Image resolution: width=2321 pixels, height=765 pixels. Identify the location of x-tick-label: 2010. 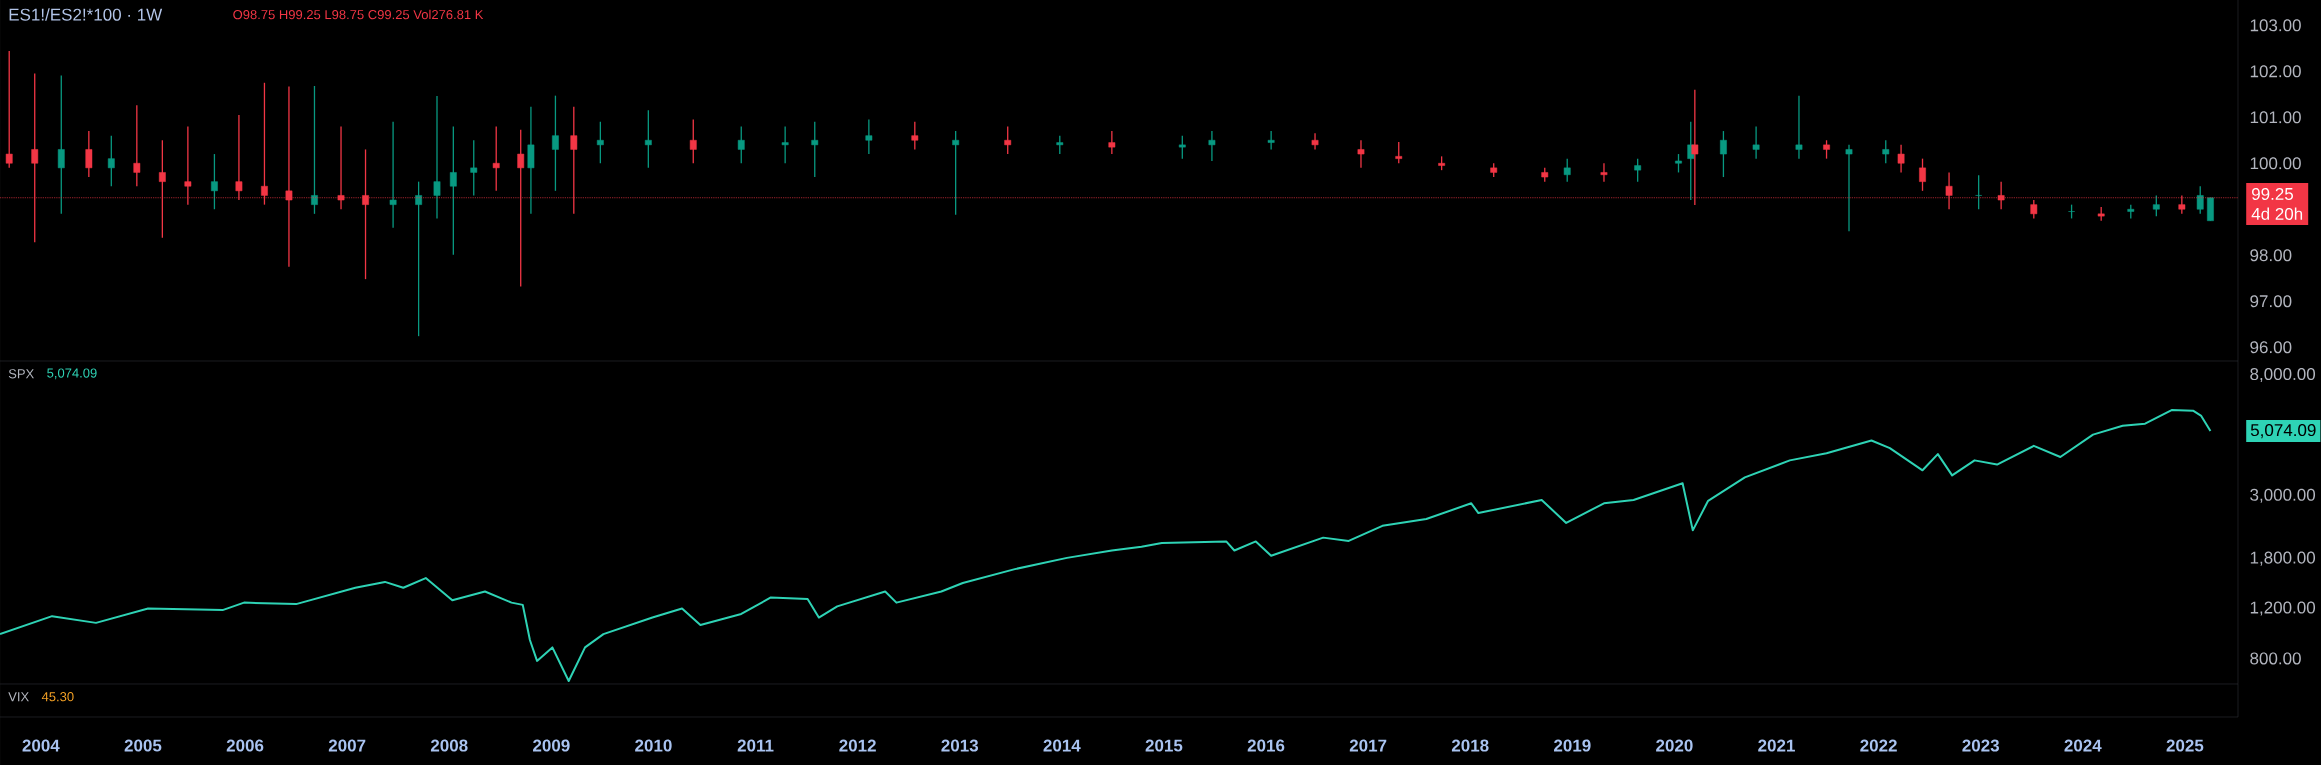
(653, 745).